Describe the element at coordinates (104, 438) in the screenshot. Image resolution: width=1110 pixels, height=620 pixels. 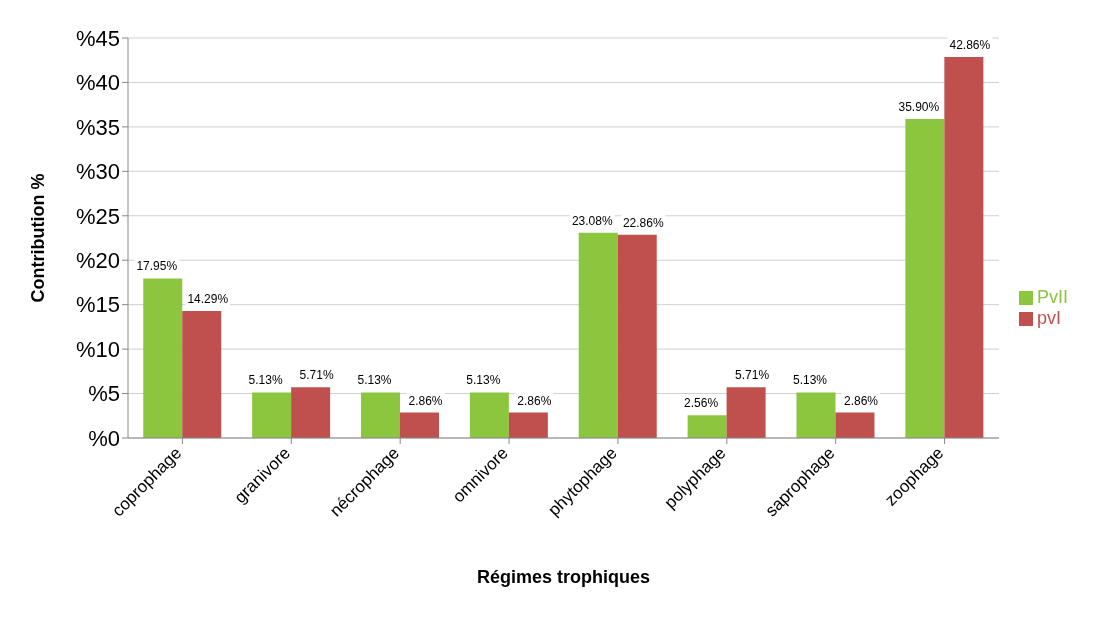
I see `y-tick-label: %0` at that location.